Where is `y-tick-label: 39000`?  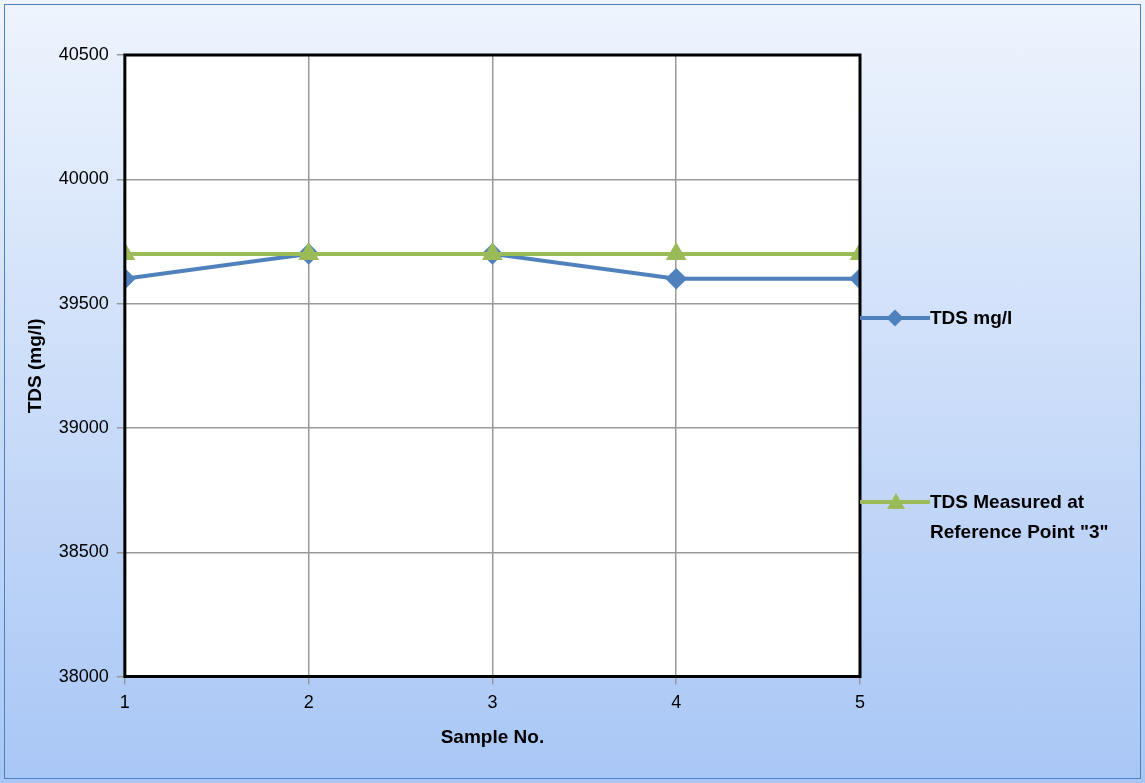 y-tick-label: 39000 is located at coordinates (83, 426).